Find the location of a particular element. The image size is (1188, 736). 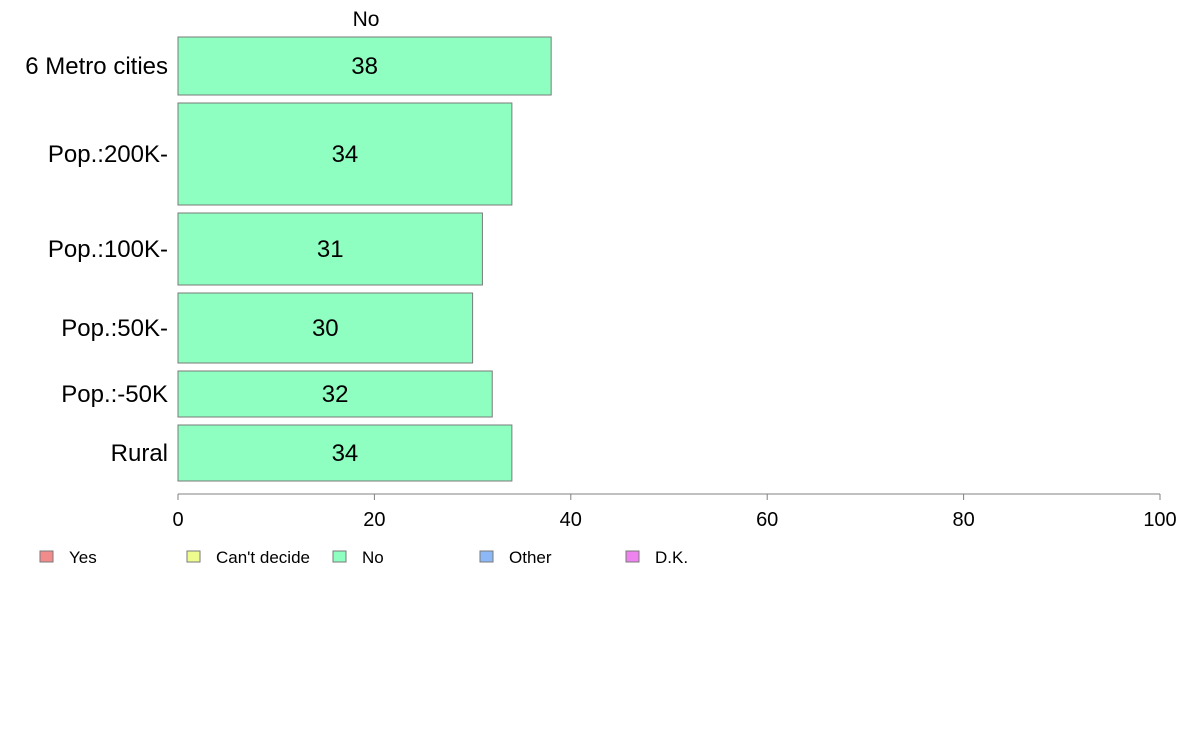

category-label: Pop.:-50K is located at coordinates (114, 394).